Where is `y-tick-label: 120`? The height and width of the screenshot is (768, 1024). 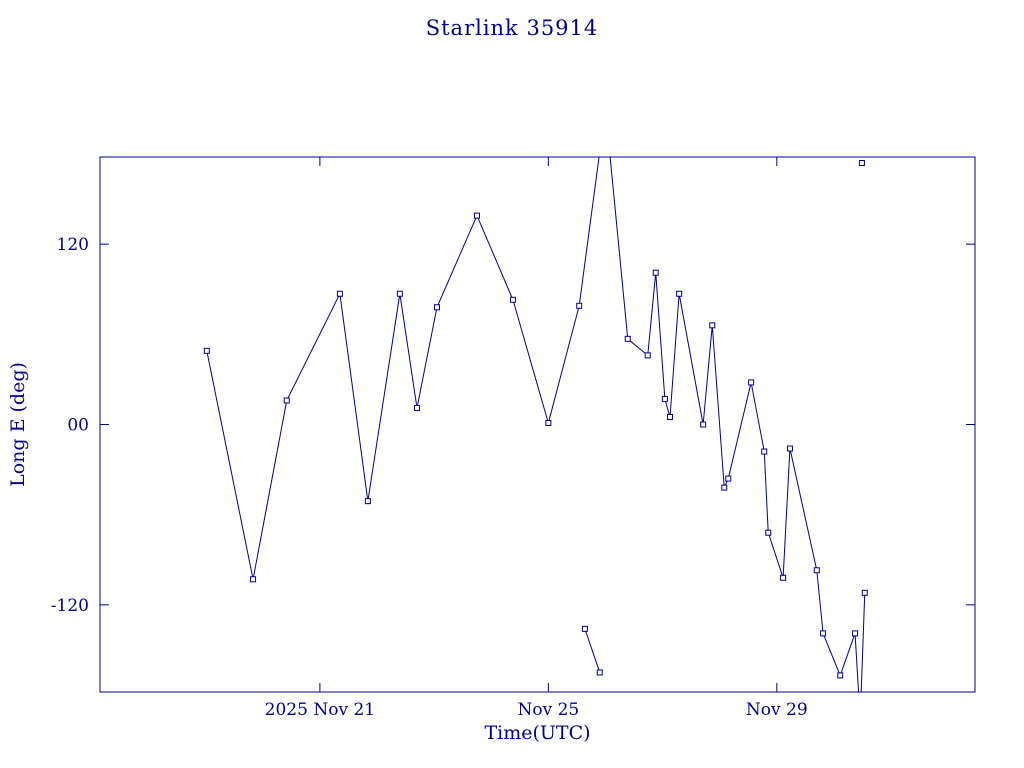 y-tick-label: 120 is located at coordinates (73, 245).